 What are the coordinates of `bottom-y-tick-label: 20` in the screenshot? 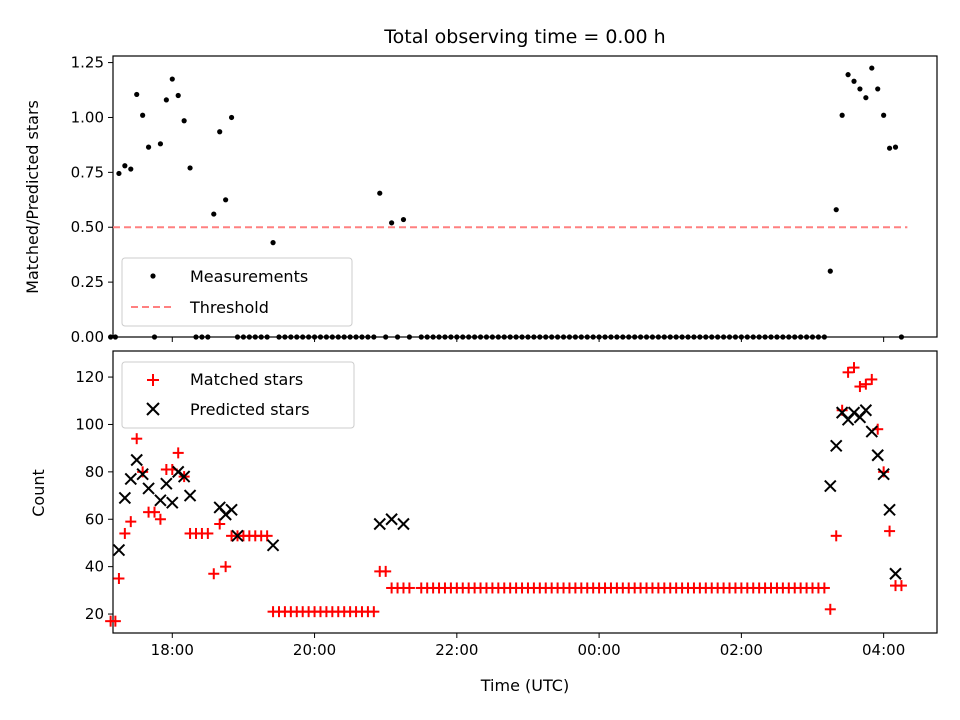 It's located at (94, 614).